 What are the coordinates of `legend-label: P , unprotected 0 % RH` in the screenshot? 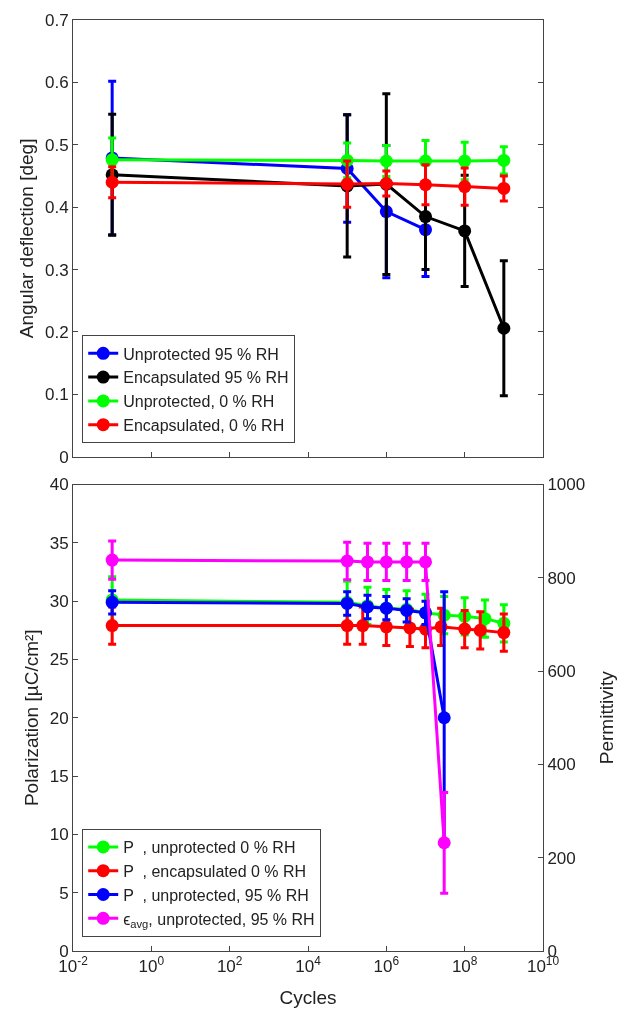 It's located at (209, 848).